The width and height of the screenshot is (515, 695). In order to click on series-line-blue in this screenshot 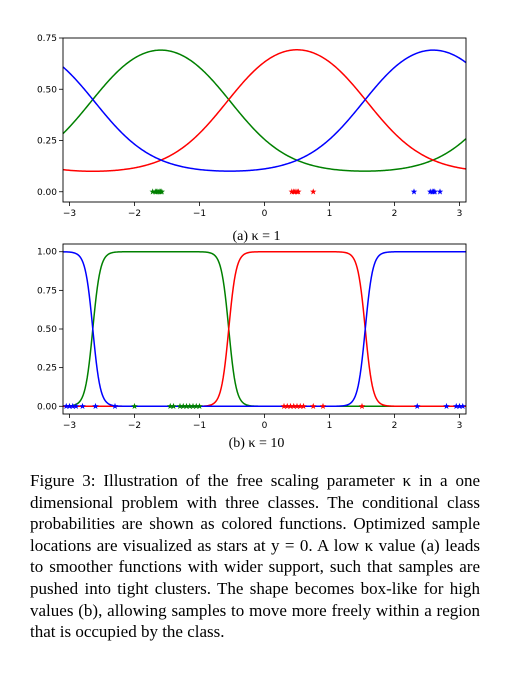, I will do `click(264, 110)`.